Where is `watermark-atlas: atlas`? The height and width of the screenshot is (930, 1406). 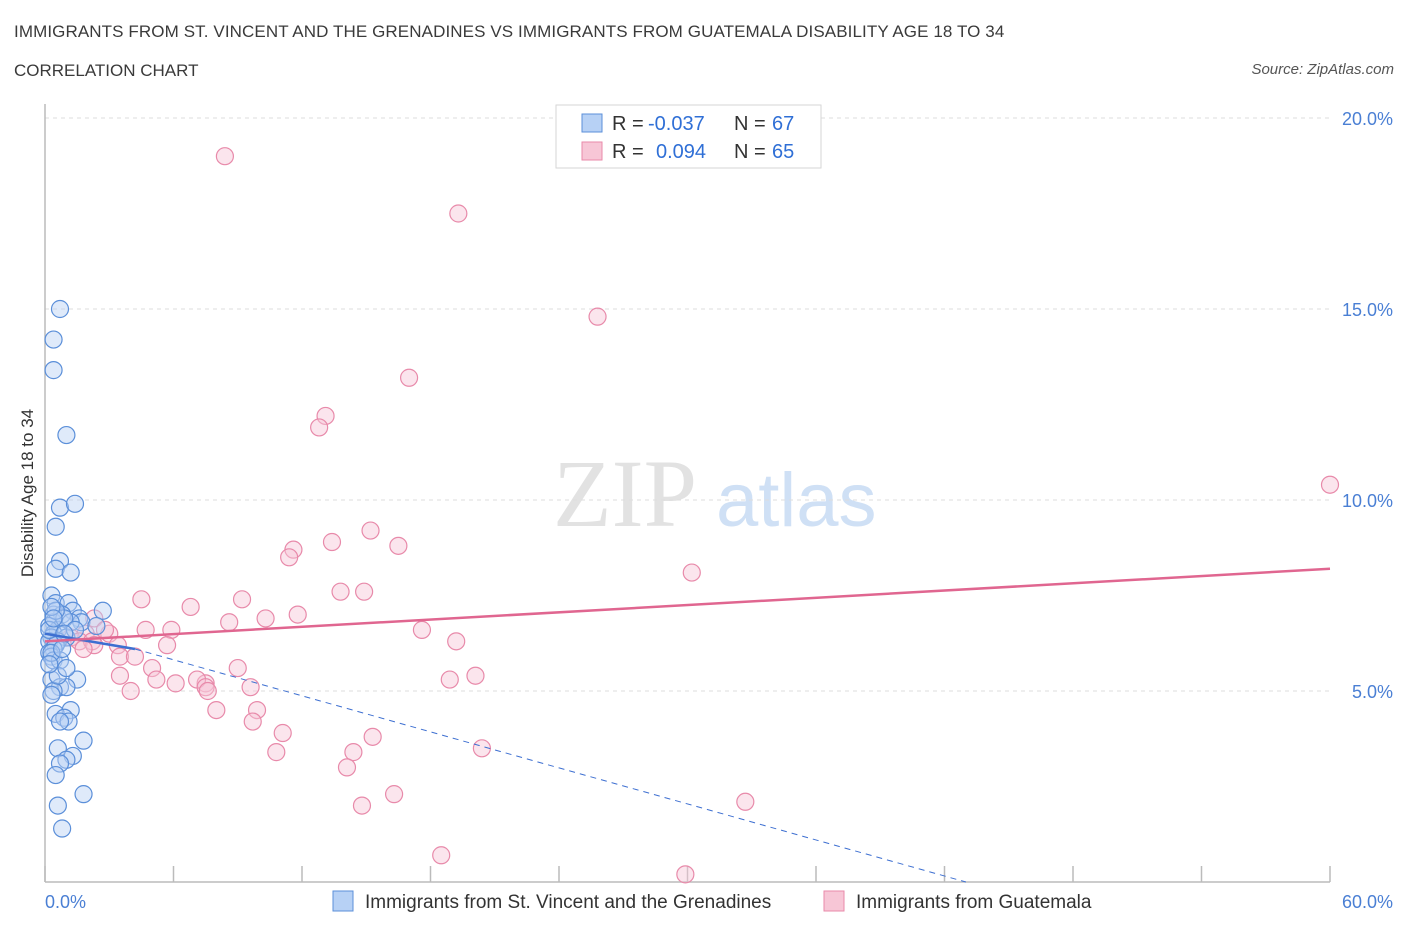 watermark-atlas: atlas is located at coordinates (796, 500).